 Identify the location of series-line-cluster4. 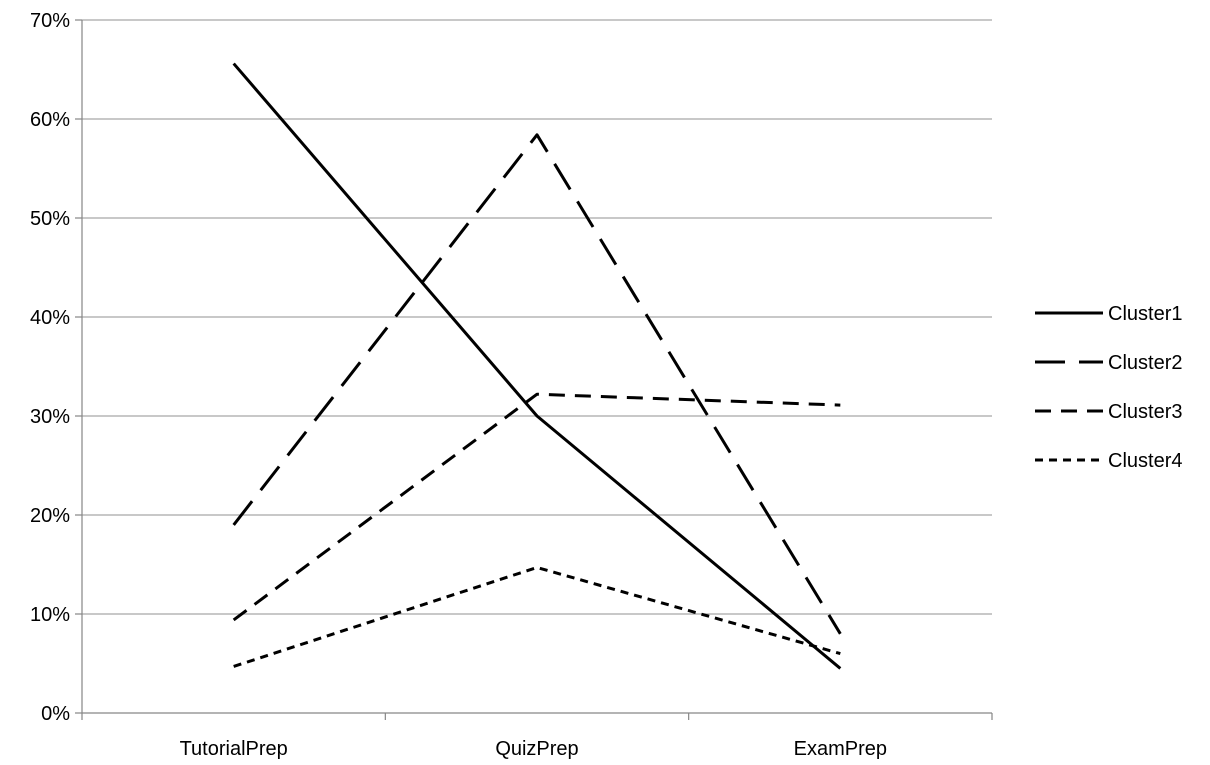
(537, 616).